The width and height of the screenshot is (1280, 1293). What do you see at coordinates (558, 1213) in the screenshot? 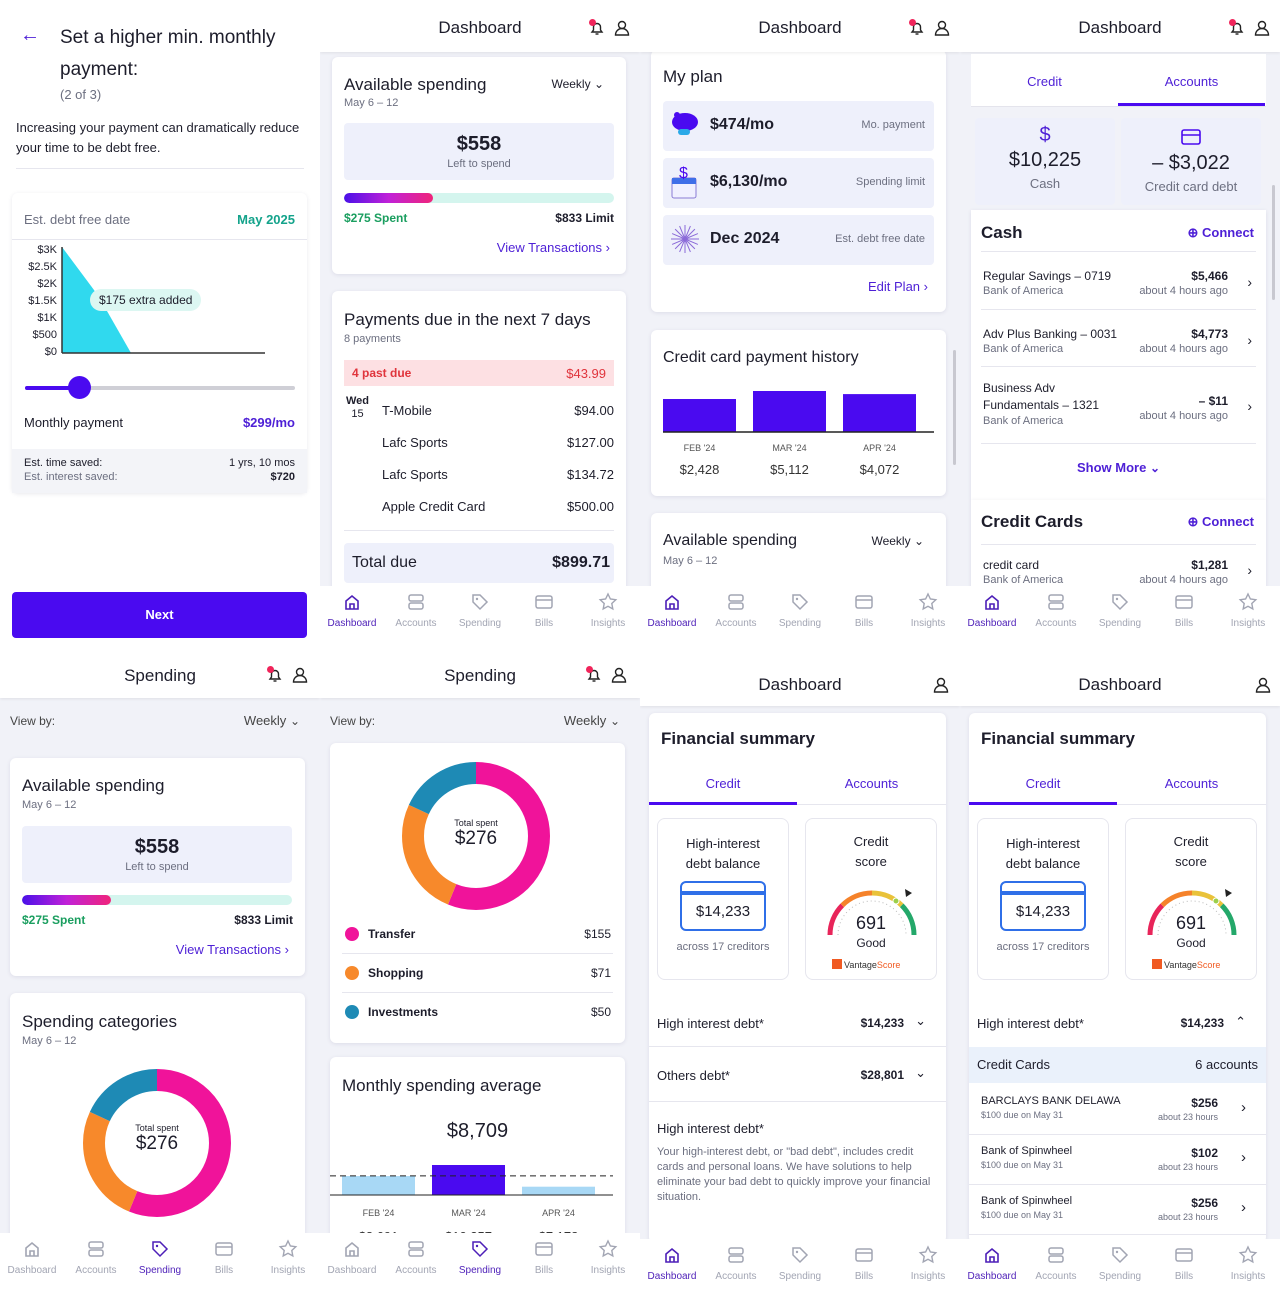
I see `x-tick-label: APR '24` at bounding box center [558, 1213].